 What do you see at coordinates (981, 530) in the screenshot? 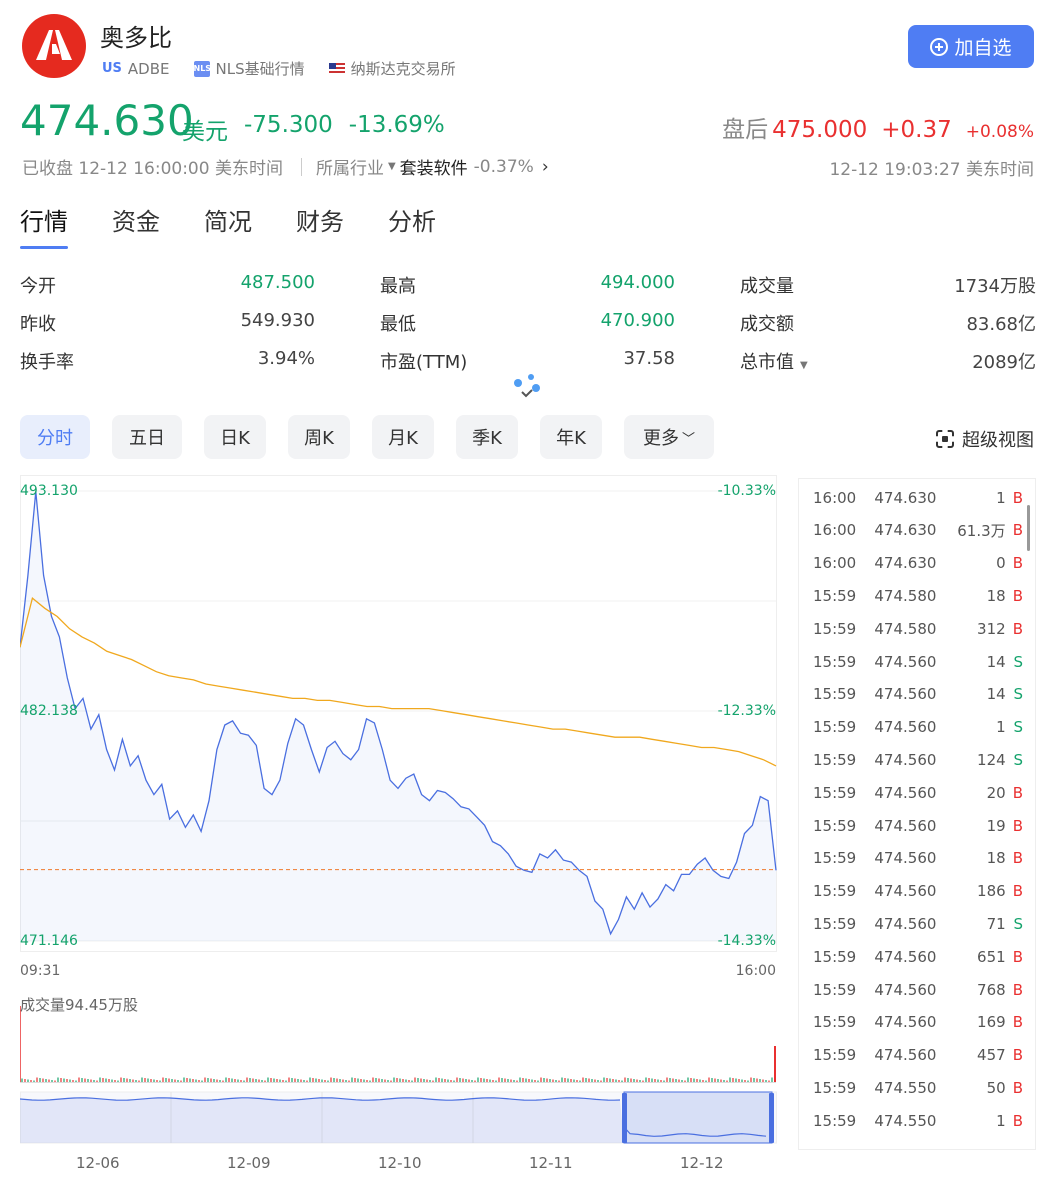
I see `trade-volume: 61.3万` at bounding box center [981, 530].